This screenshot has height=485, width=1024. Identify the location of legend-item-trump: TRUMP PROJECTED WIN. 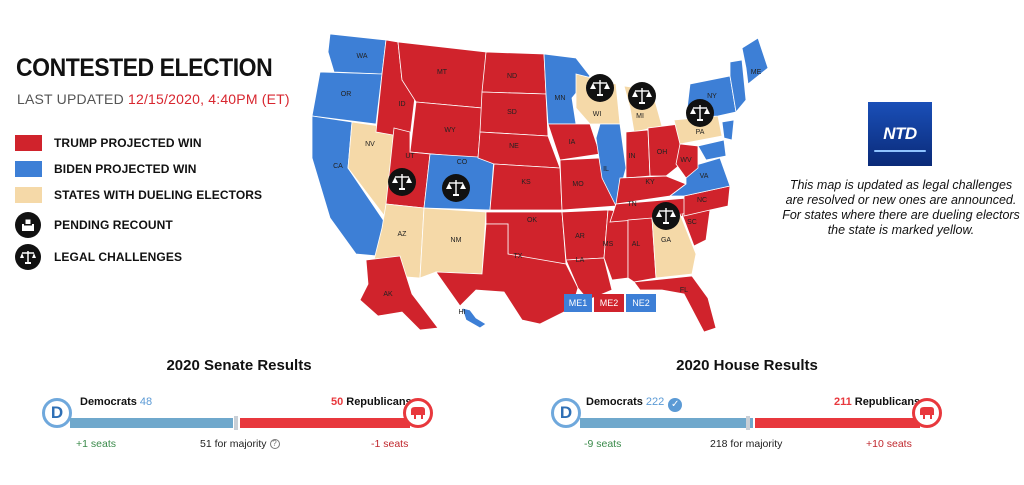
(145, 143).